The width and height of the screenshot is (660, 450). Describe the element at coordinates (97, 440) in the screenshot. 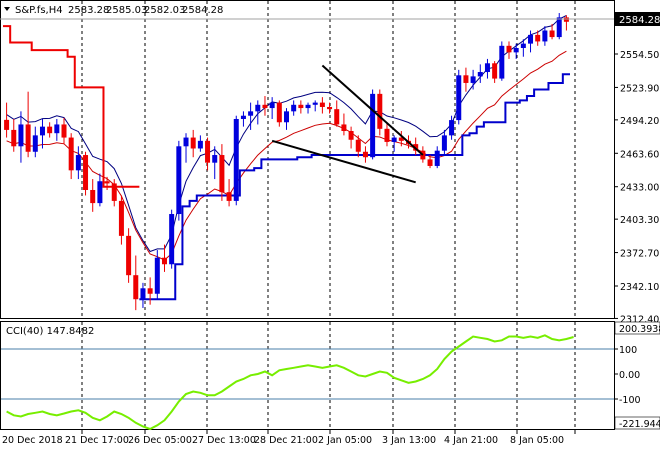

I see `x-tick-label: 21 Dec 17:00` at that location.